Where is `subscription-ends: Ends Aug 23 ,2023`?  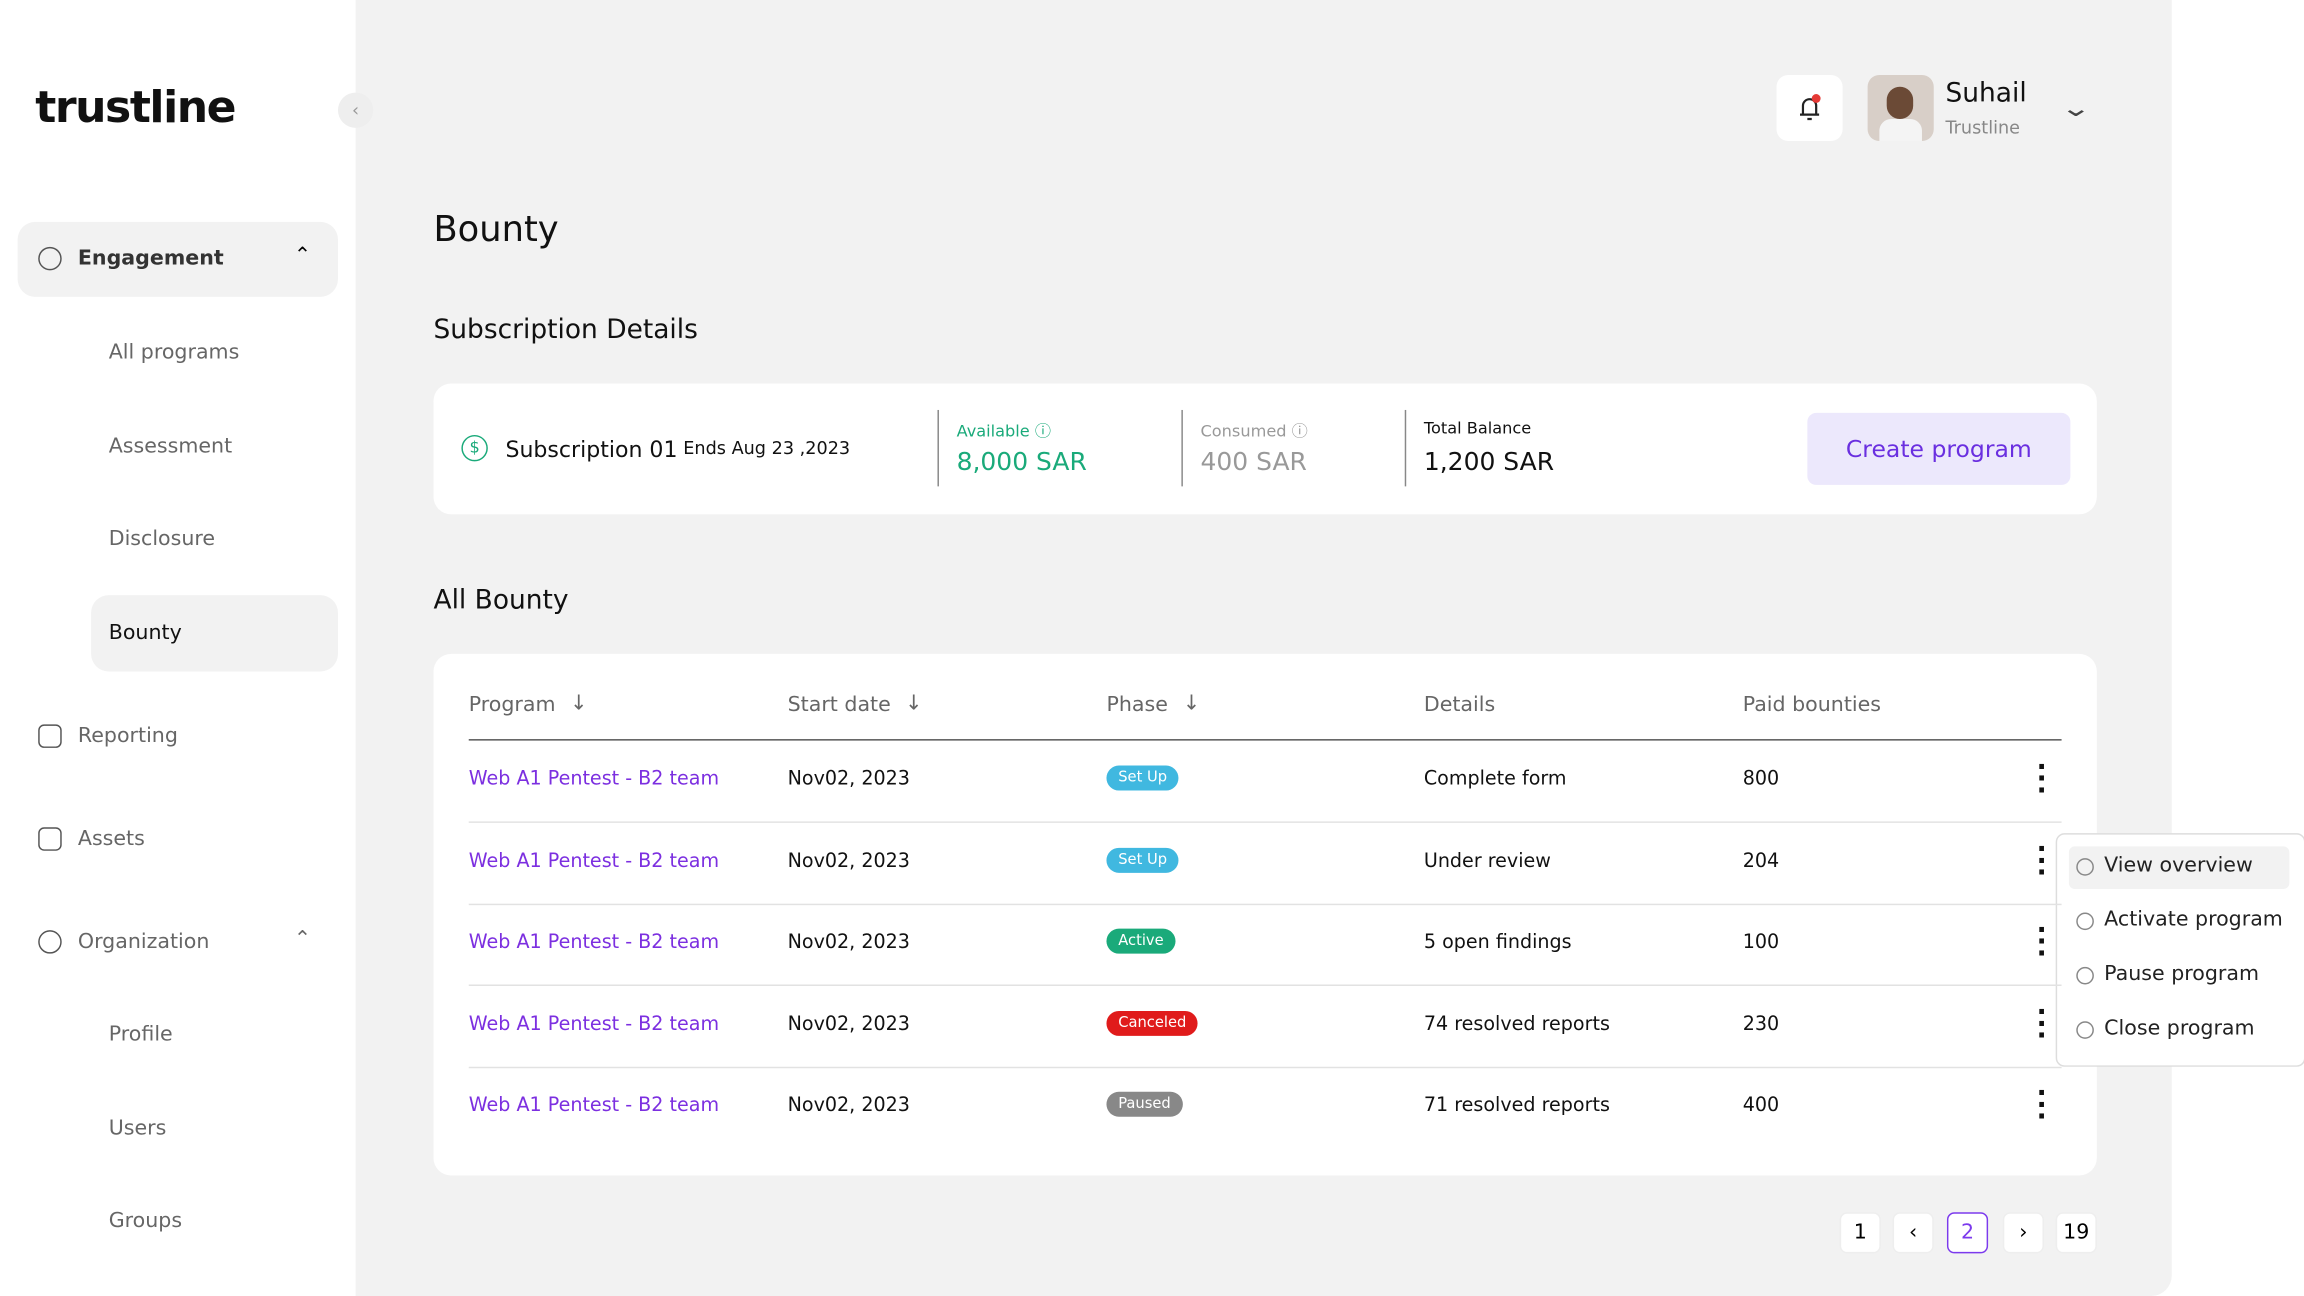 subscription-ends: Ends Aug 23 ,2023 is located at coordinates (767, 448).